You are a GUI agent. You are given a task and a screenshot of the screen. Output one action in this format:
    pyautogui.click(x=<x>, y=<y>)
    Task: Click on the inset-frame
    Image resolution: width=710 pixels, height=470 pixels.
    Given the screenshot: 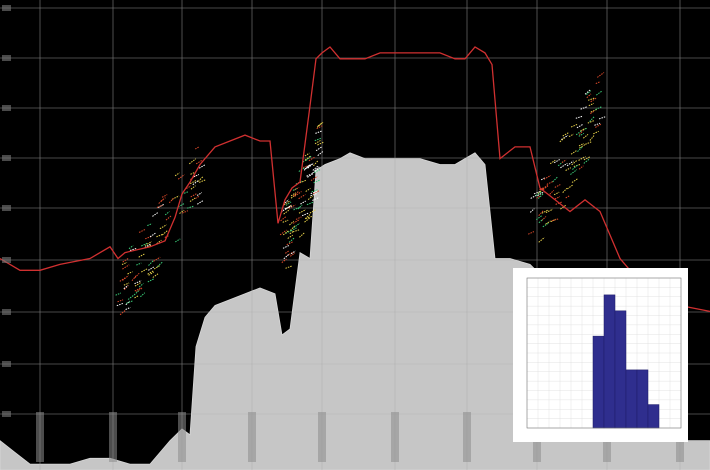 What is the action you would take?
    pyautogui.click(x=604, y=353)
    